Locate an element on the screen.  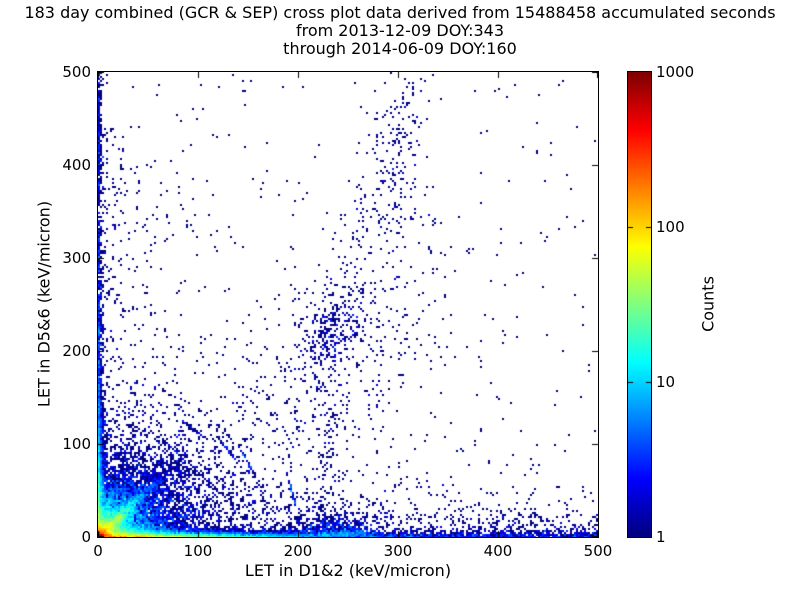
colorbar-tick-label: 100 is located at coordinates (670, 227).